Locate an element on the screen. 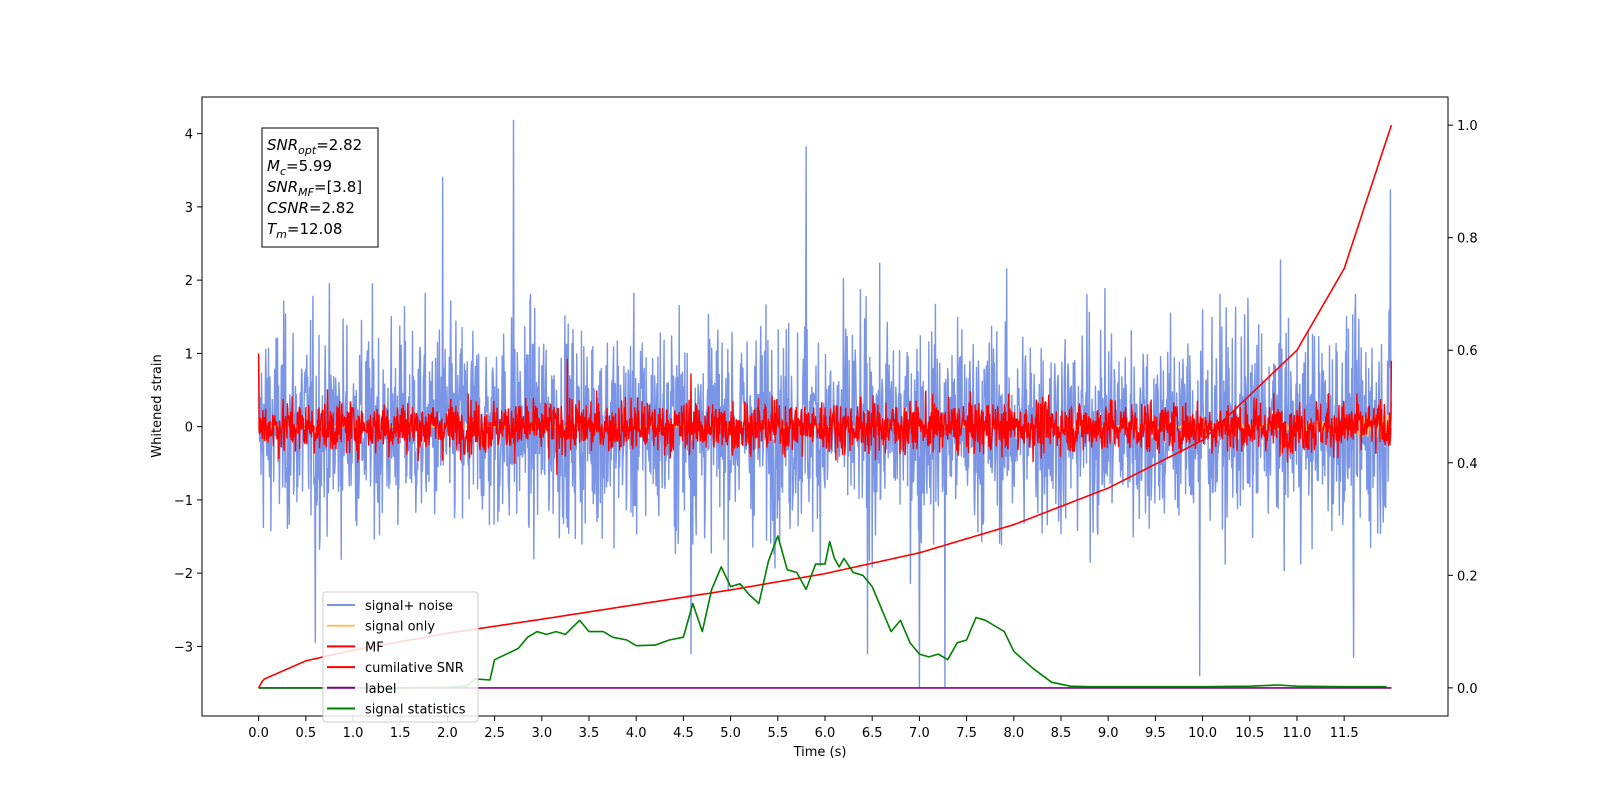  info-box-line: SNRopt=2.82 is located at coordinates (314, 146).